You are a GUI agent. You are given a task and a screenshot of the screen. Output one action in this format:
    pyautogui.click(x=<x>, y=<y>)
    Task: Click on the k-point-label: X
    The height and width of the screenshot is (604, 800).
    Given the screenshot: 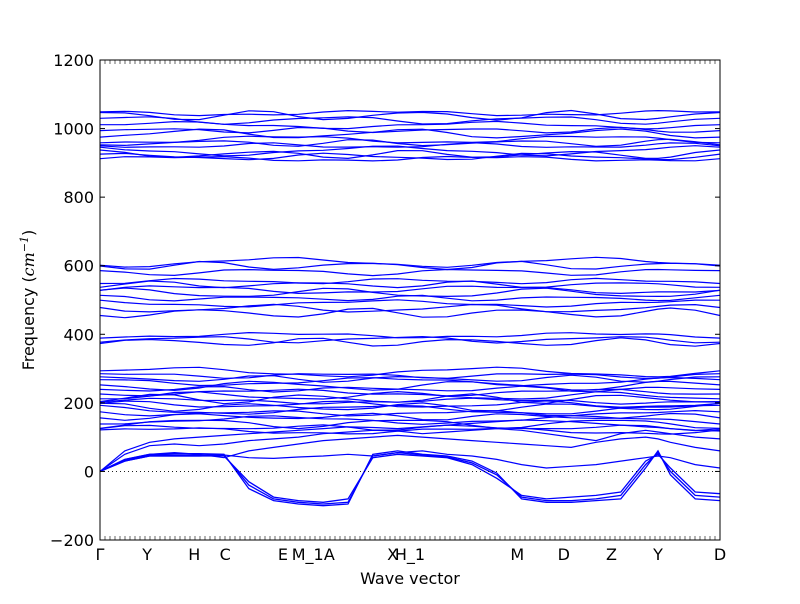 What is the action you would take?
    pyautogui.click(x=392, y=554)
    